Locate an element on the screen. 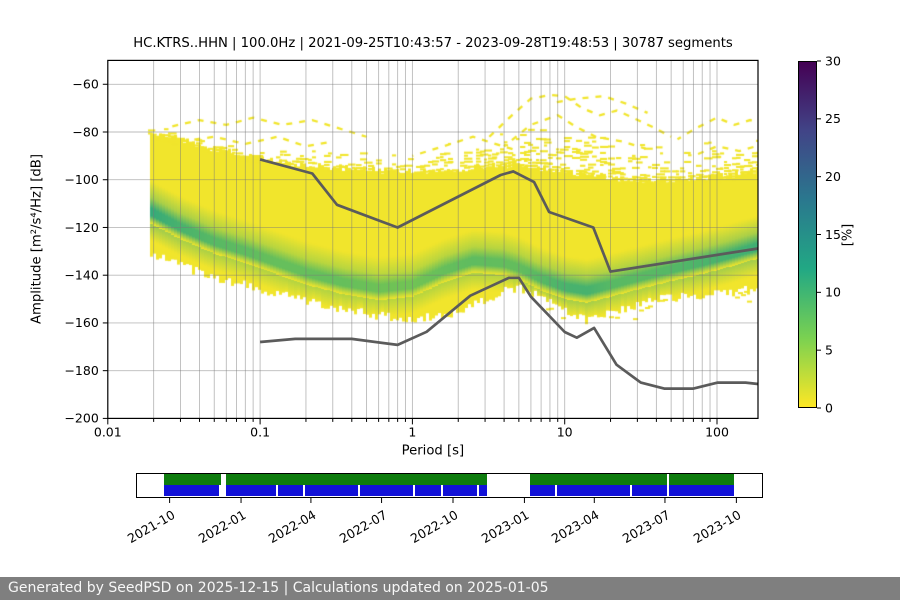  coverage-gap-green is located at coordinates (667, 480).